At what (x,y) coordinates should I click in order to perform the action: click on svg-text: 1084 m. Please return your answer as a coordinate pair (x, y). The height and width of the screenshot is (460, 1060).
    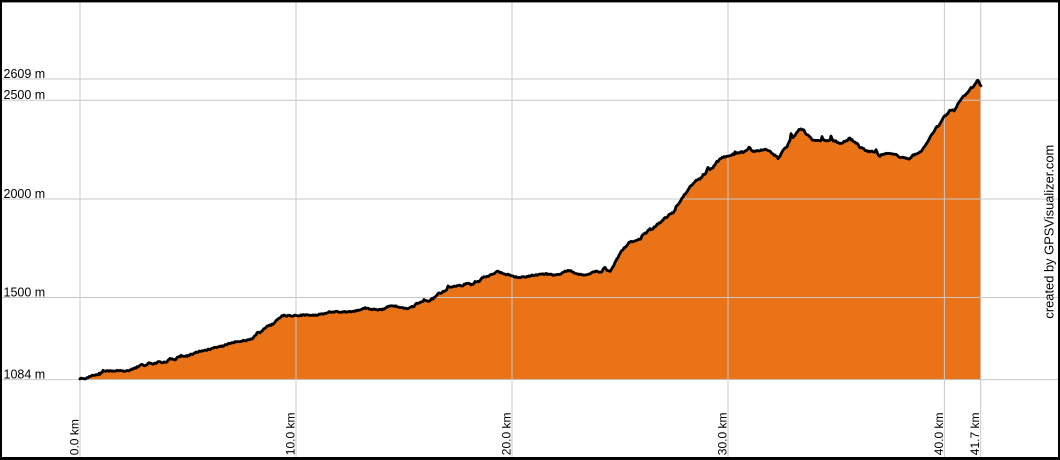
    Looking at the image, I should click on (25, 374).